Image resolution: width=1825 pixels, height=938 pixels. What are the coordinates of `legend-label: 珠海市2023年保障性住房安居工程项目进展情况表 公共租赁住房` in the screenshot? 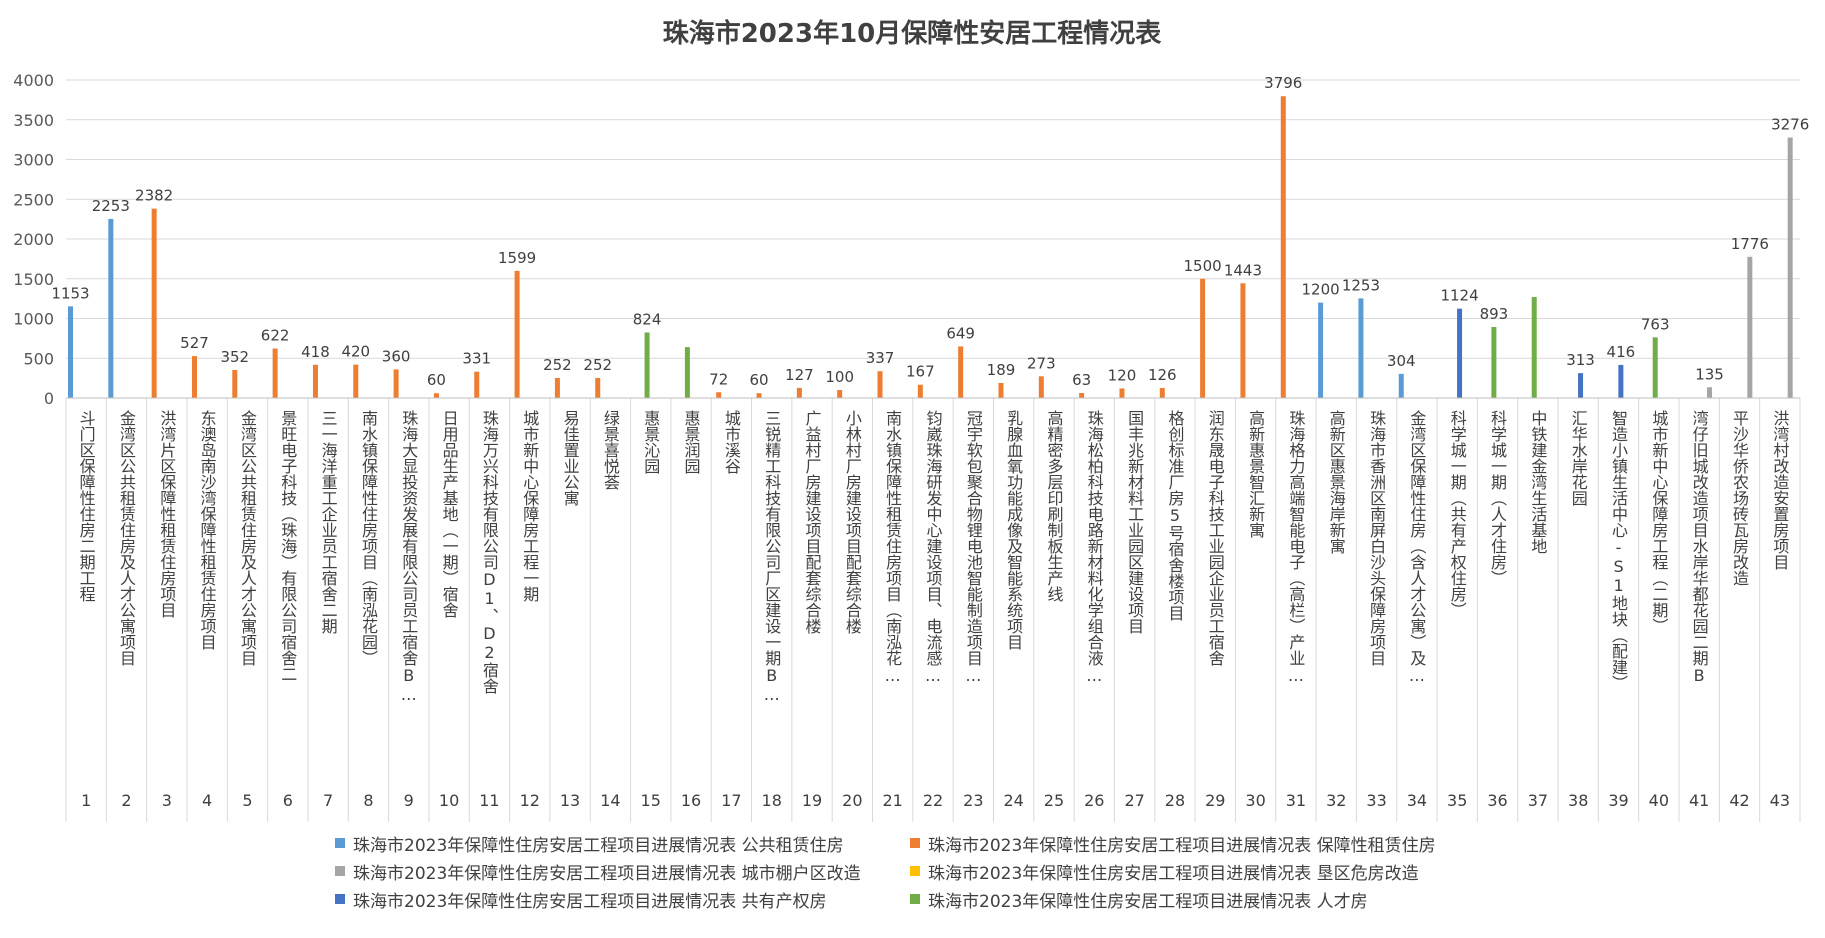 It's located at (598, 845).